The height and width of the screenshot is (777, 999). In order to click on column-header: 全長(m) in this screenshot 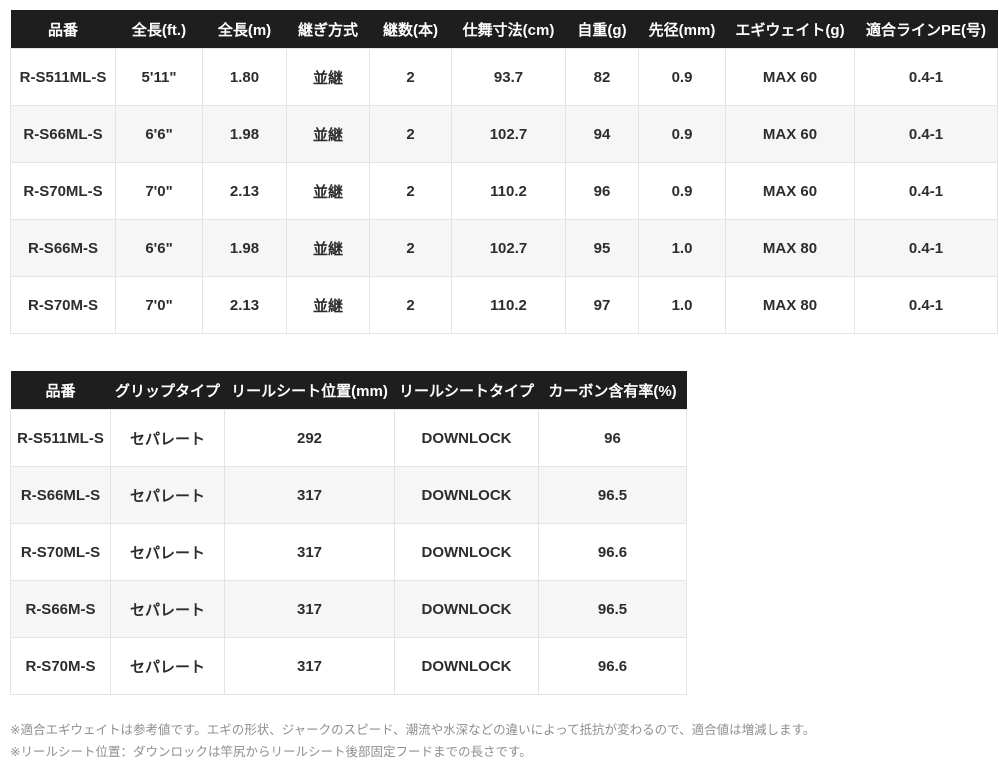, I will do `click(244, 29)`.